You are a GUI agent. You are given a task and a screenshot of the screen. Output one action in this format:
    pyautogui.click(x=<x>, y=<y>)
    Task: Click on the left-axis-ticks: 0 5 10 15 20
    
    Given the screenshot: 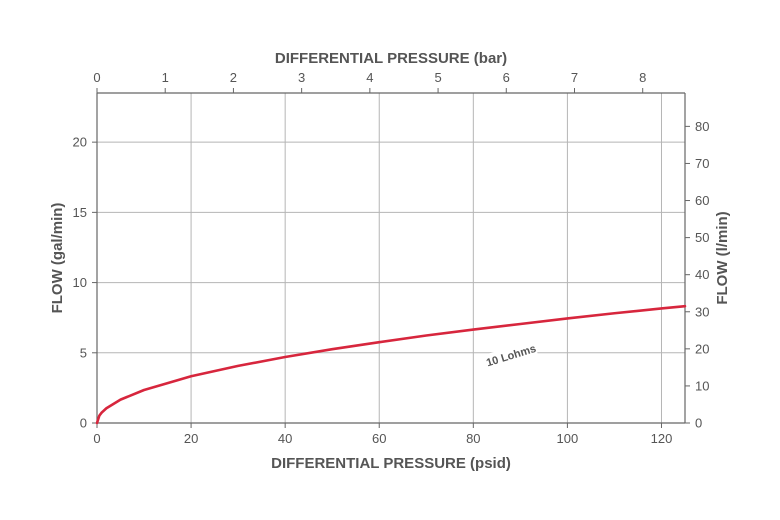 What is the action you would take?
    pyautogui.click(x=85, y=283)
    